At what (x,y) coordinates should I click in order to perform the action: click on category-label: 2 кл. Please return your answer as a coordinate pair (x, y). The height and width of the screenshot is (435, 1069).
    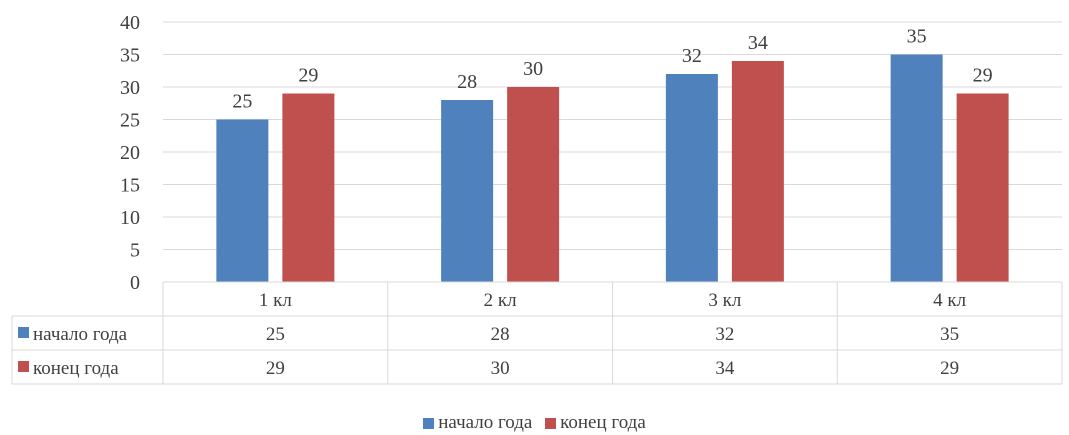
    Looking at the image, I should click on (500, 300).